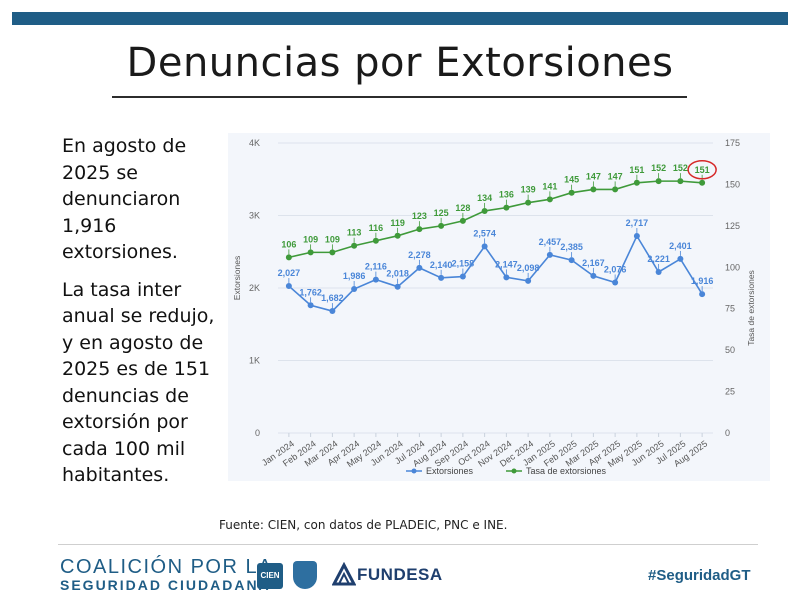 The height and width of the screenshot is (612, 800). I want to click on cien-logo: CIEN, so click(270, 576).